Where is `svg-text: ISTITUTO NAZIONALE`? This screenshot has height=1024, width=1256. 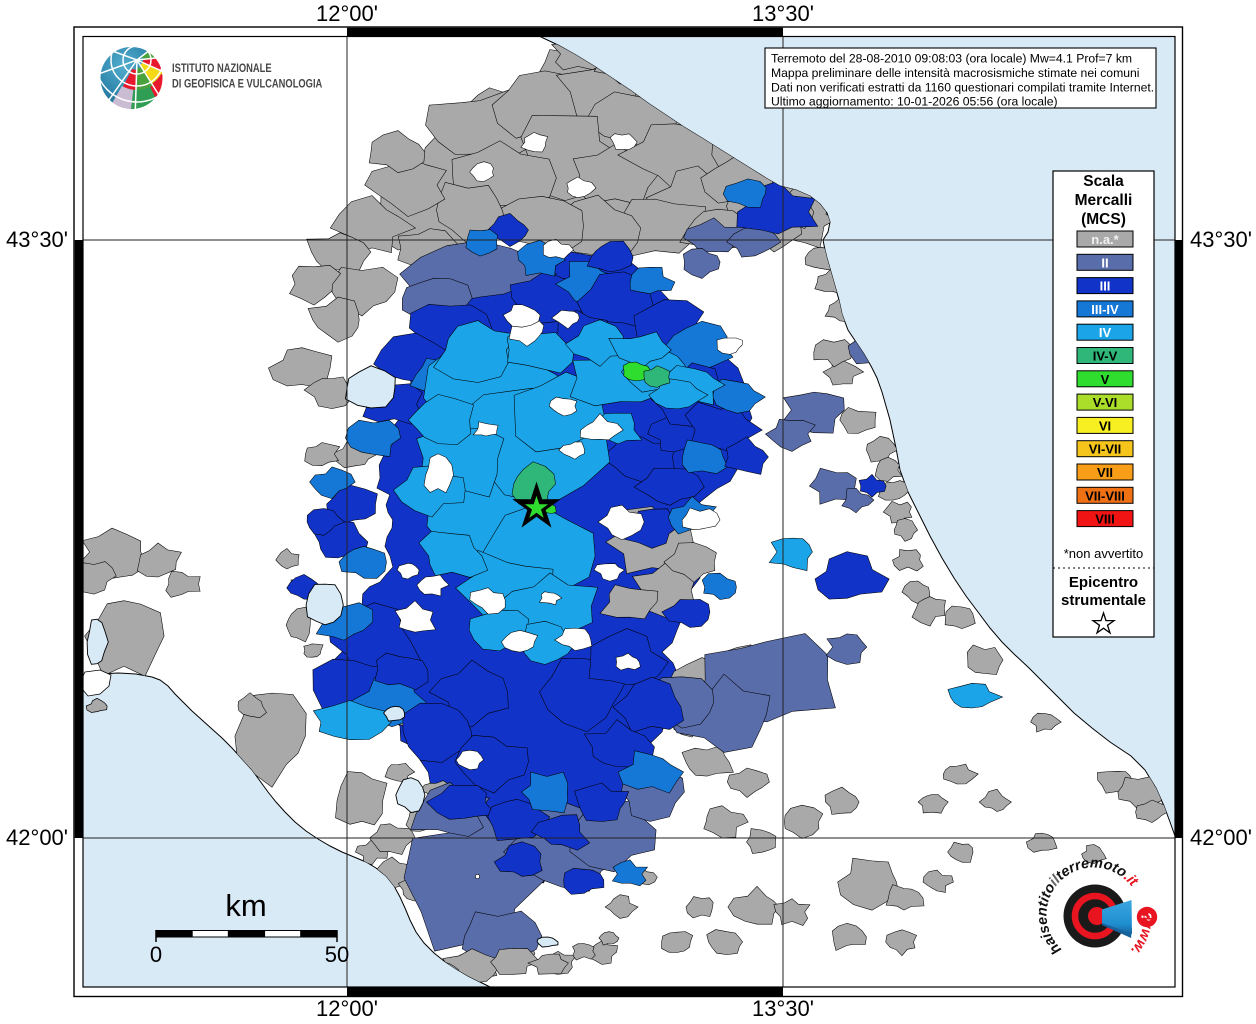 svg-text: ISTITUTO NAZIONALE is located at coordinates (222, 68).